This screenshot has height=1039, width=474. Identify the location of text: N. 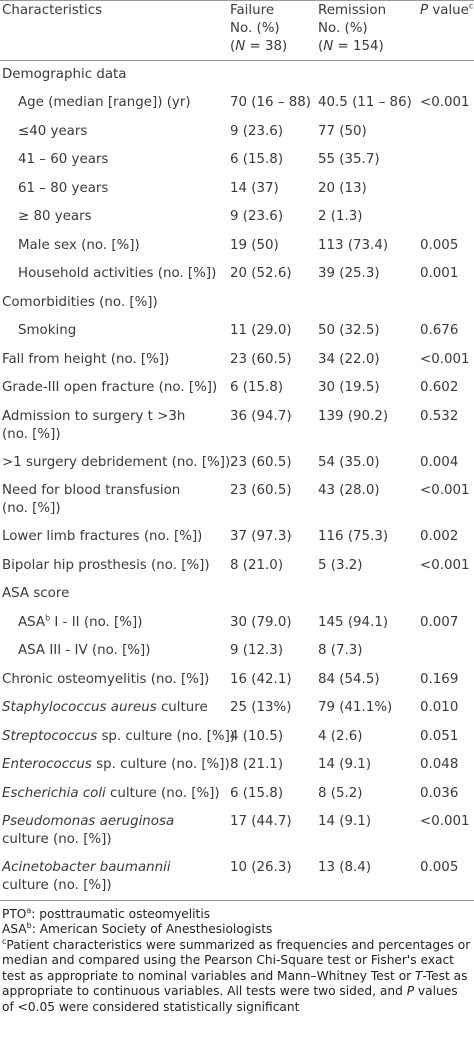
(240, 46).